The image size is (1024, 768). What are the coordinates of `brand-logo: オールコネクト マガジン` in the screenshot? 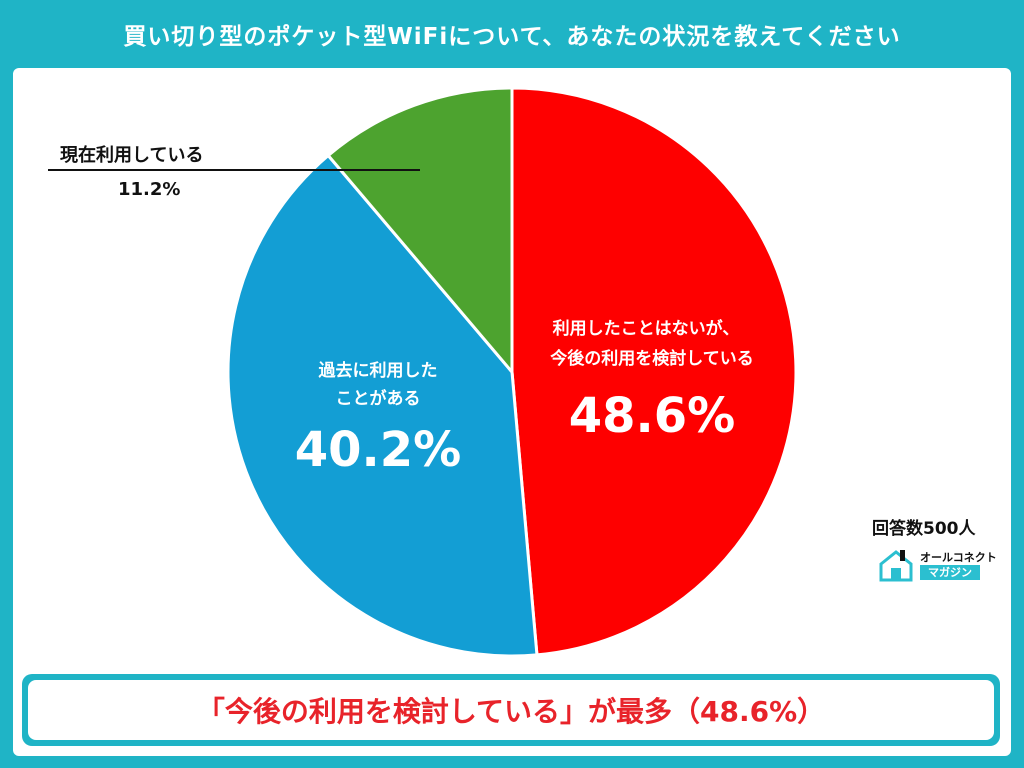 It's located at (938, 565).